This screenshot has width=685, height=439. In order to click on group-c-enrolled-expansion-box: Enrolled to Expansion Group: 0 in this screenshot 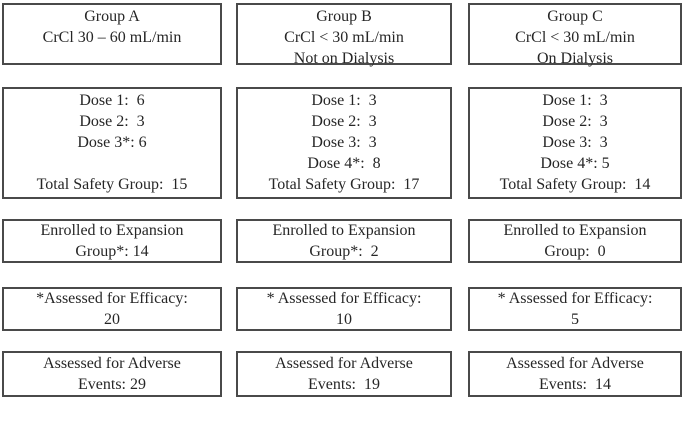, I will do `click(575, 241)`.